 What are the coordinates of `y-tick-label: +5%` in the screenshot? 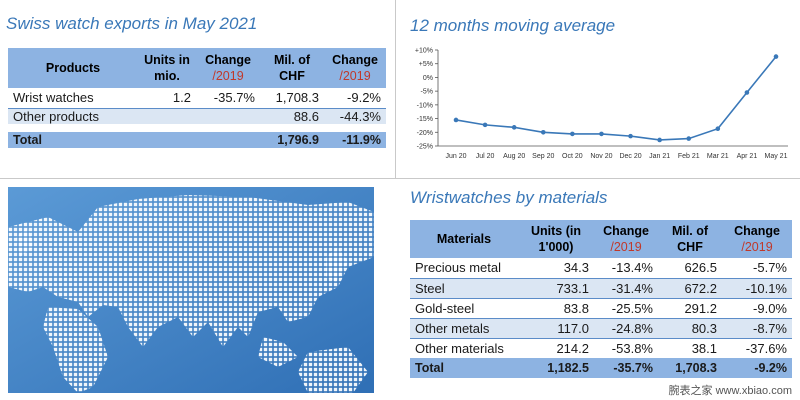 It's located at (426, 64).